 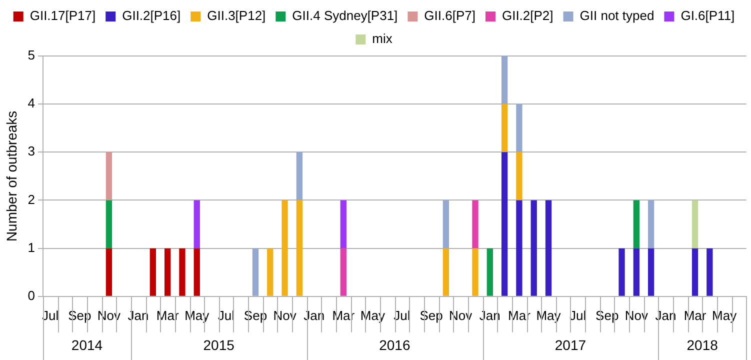 I want to click on text: 2014, so click(x=87, y=344).